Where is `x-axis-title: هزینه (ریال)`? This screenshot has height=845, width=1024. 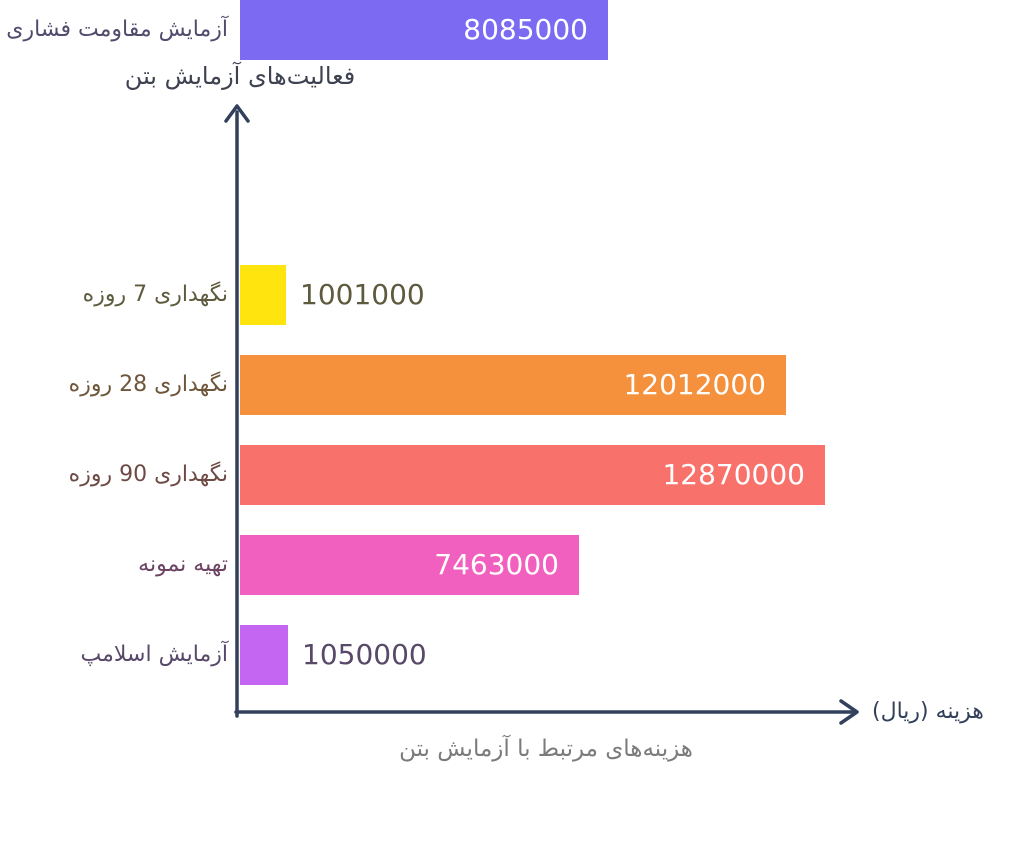 x-axis-title: هزینه (ریال) is located at coordinates (928, 711).